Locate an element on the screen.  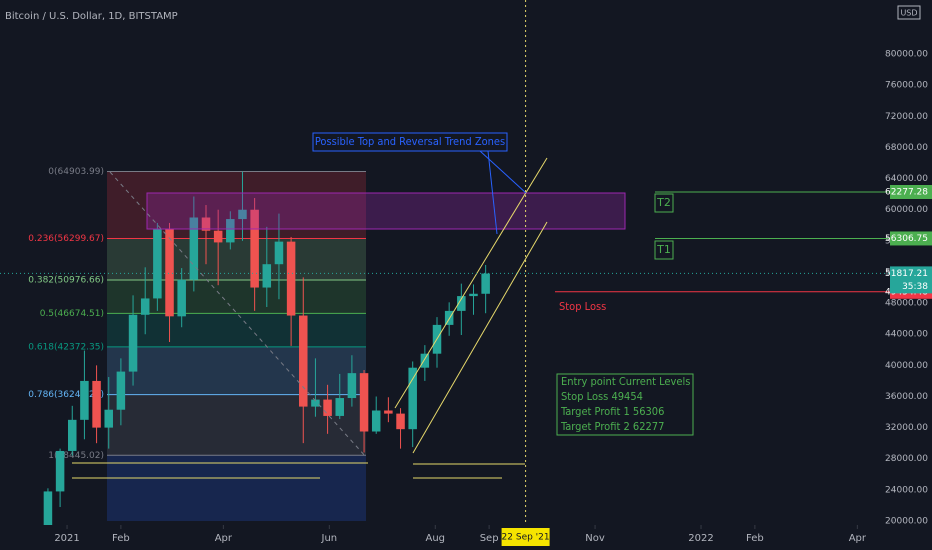
currency: USD is located at coordinates (908, 13).